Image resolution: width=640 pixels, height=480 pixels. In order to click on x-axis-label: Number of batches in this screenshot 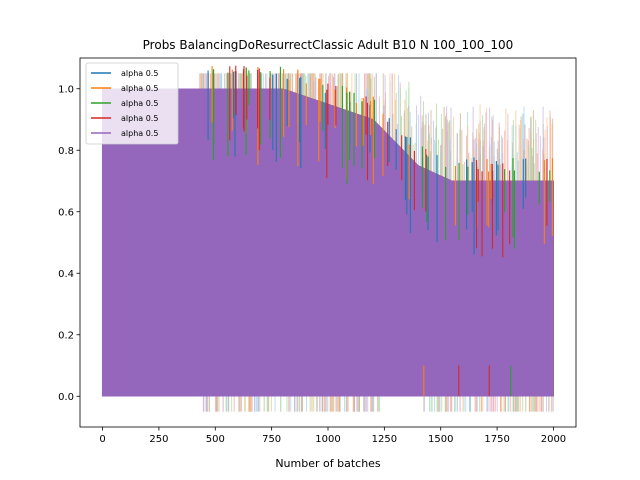, I will do `click(328, 463)`.